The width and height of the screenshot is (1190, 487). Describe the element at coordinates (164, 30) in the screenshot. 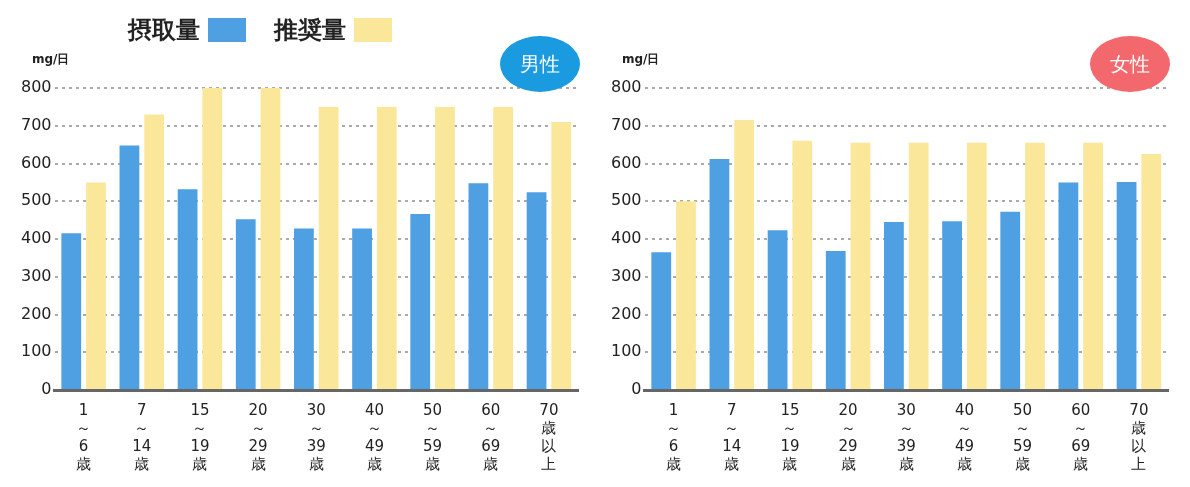

I see `legend-label: 摂取量` at that location.